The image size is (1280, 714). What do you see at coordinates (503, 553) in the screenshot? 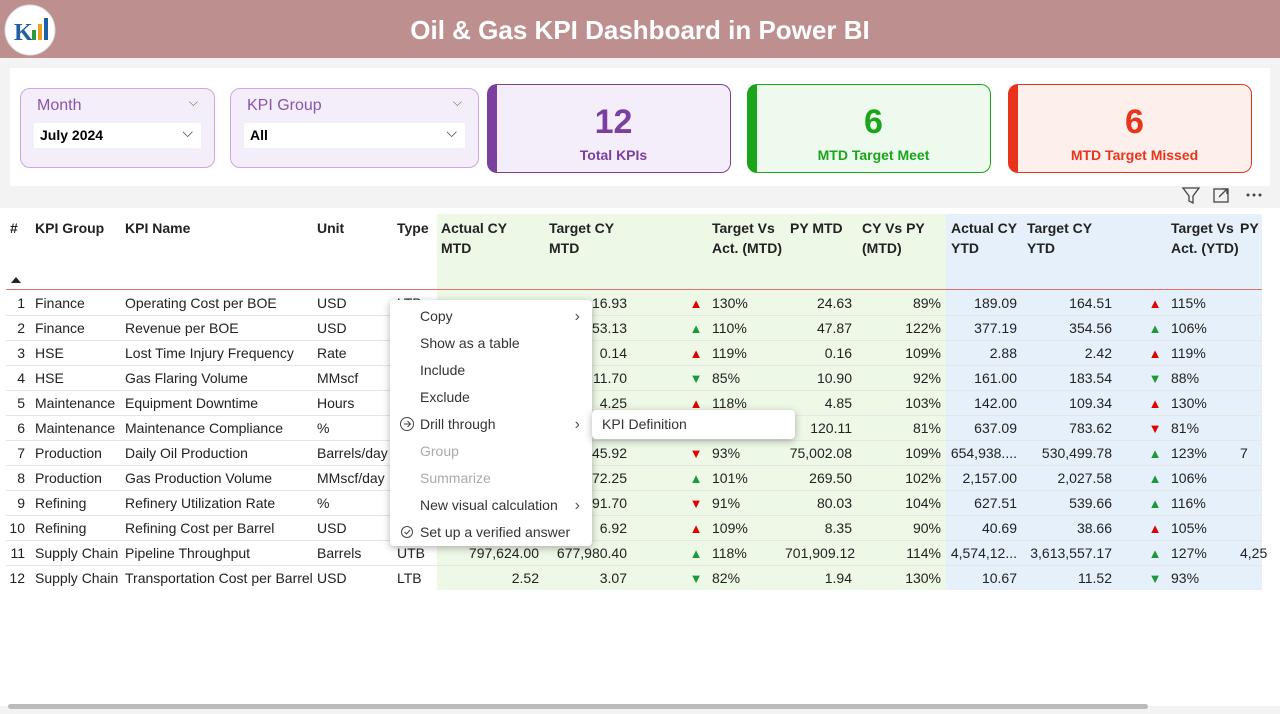
I see `table-cell: 797,624.00` at bounding box center [503, 553].